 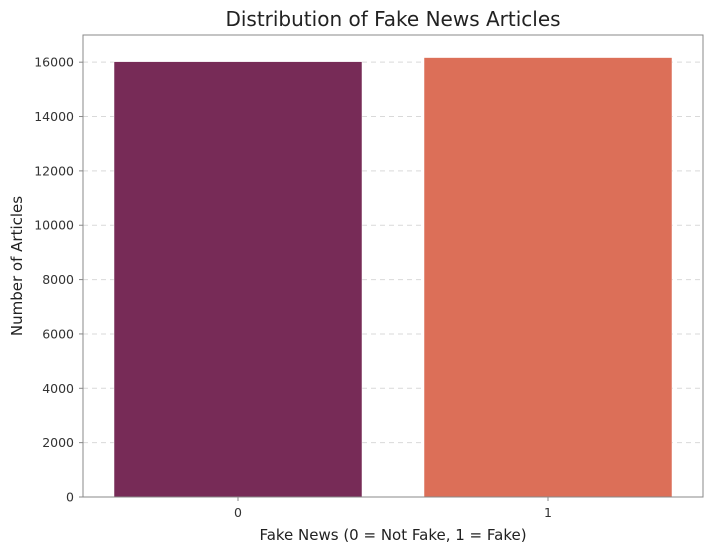 What do you see at coordinates (54, 225) in the screenshot?
I see `y-tick-label: 10000` at bounding box center [54, 225].